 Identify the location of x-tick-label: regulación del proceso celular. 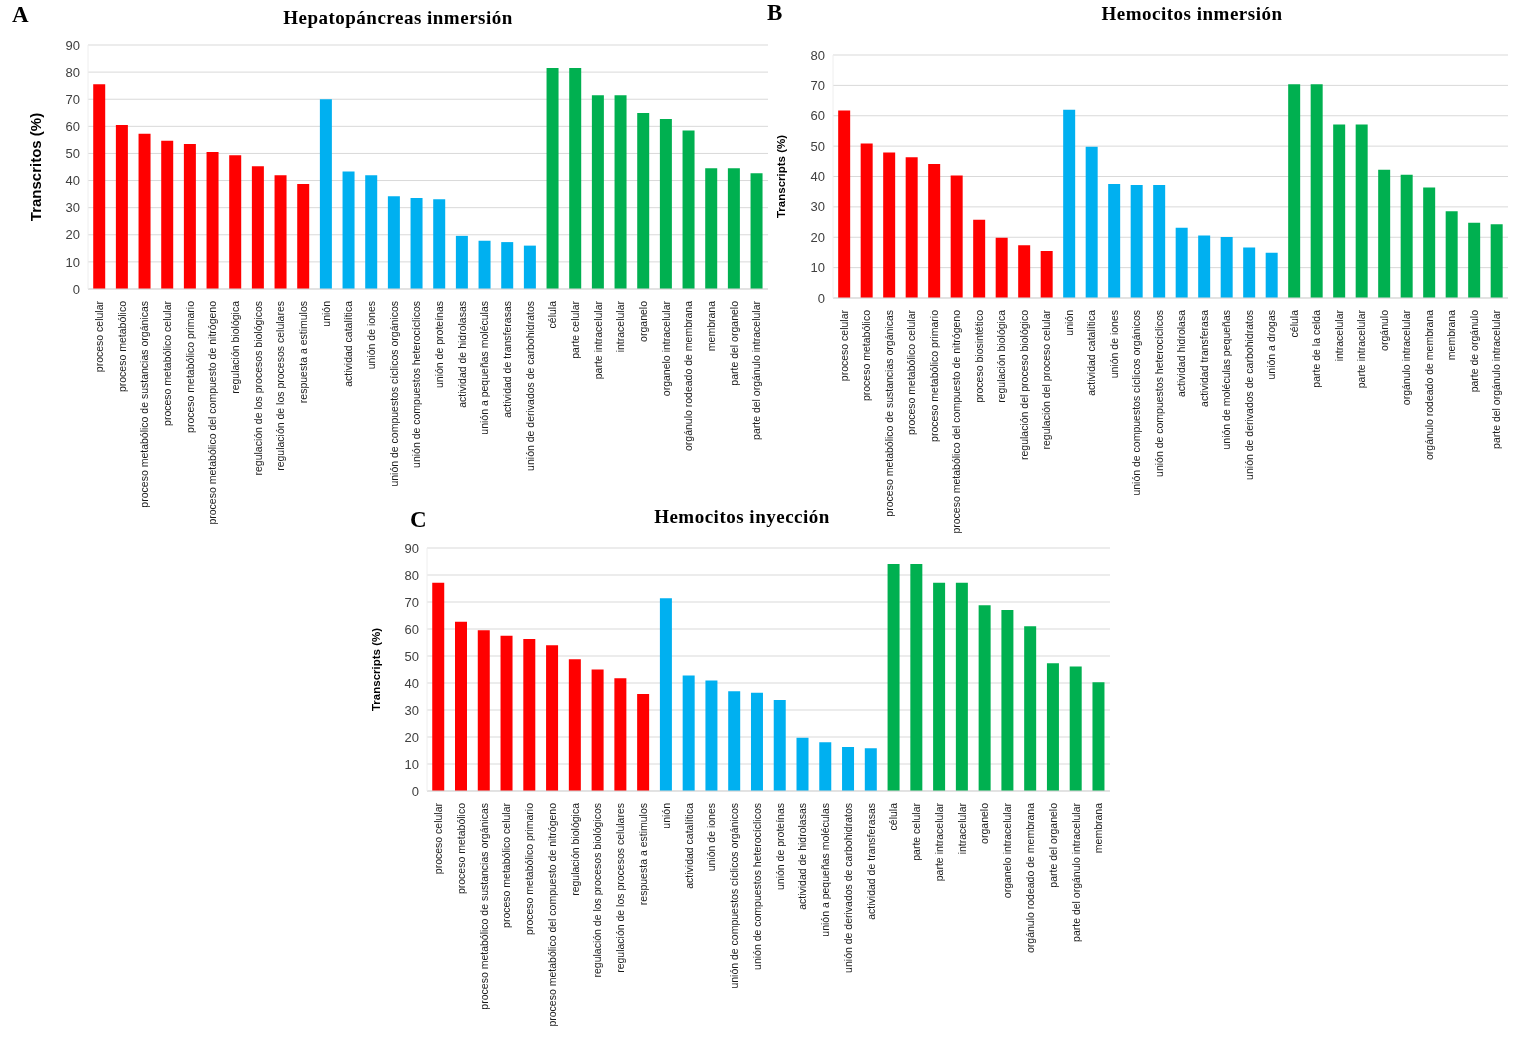
(1046, 379).